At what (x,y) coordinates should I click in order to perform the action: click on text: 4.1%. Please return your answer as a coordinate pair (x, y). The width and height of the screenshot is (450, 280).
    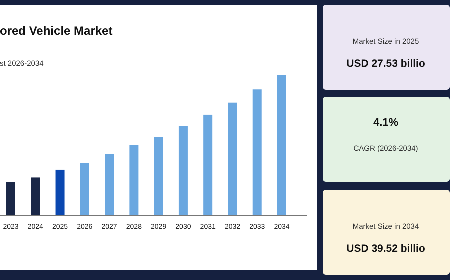
    Looking at the image, I should click on (386, 123).